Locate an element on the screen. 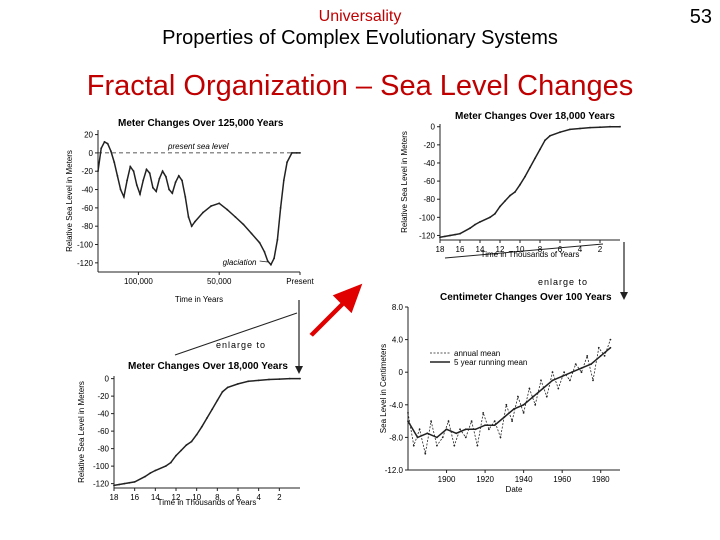 The width and height of the screenshot is (720, 540). x-axis-label: Time in Thousands of Years is located at coordinates (530, 254).